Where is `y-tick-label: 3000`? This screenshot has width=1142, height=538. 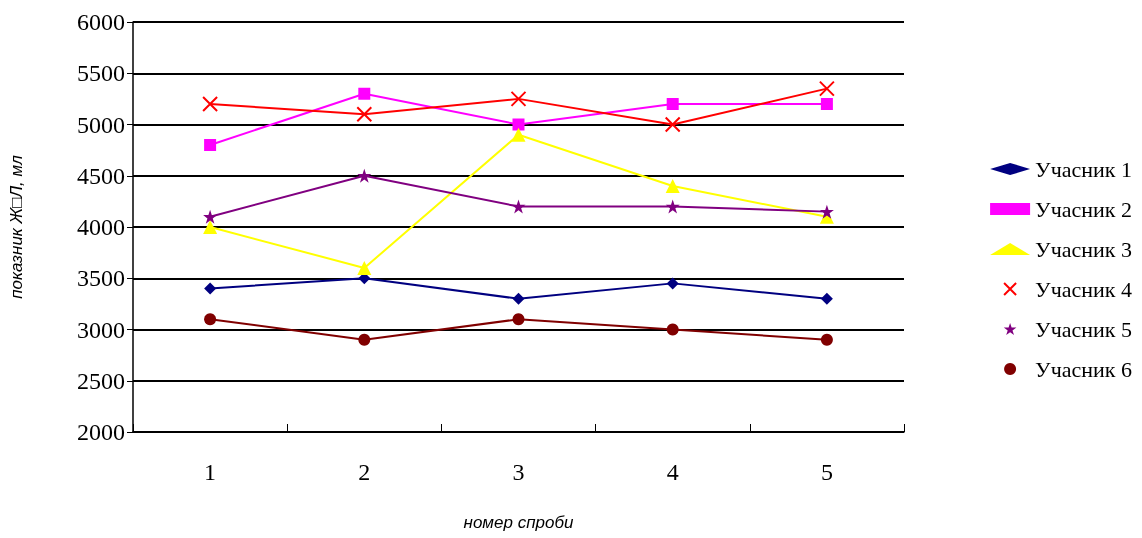 y-tick-label: 3000 is located at coordinates (101, 329).